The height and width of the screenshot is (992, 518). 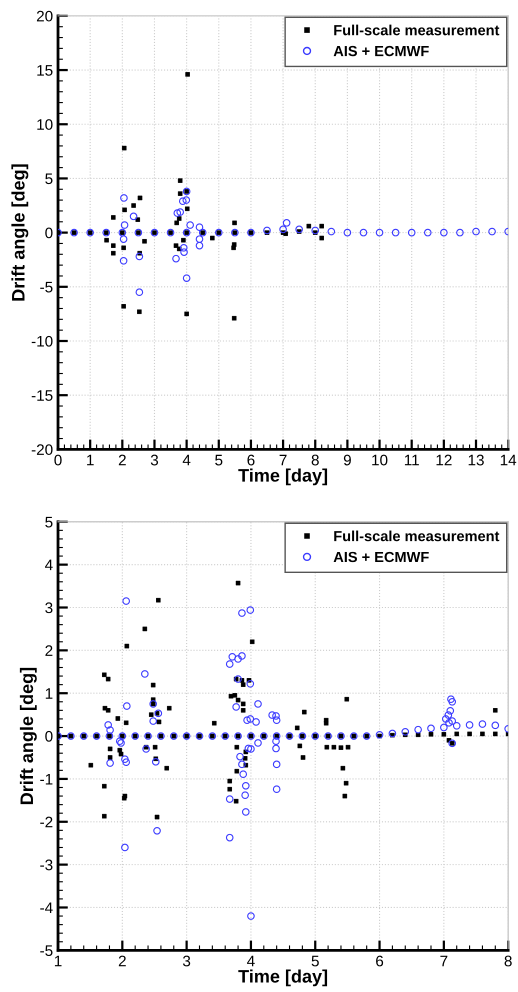 What do you see at coordinates (476, 460) in the screenshot?
I see `x-tick-label: 13` at bounding box center [476, 460].